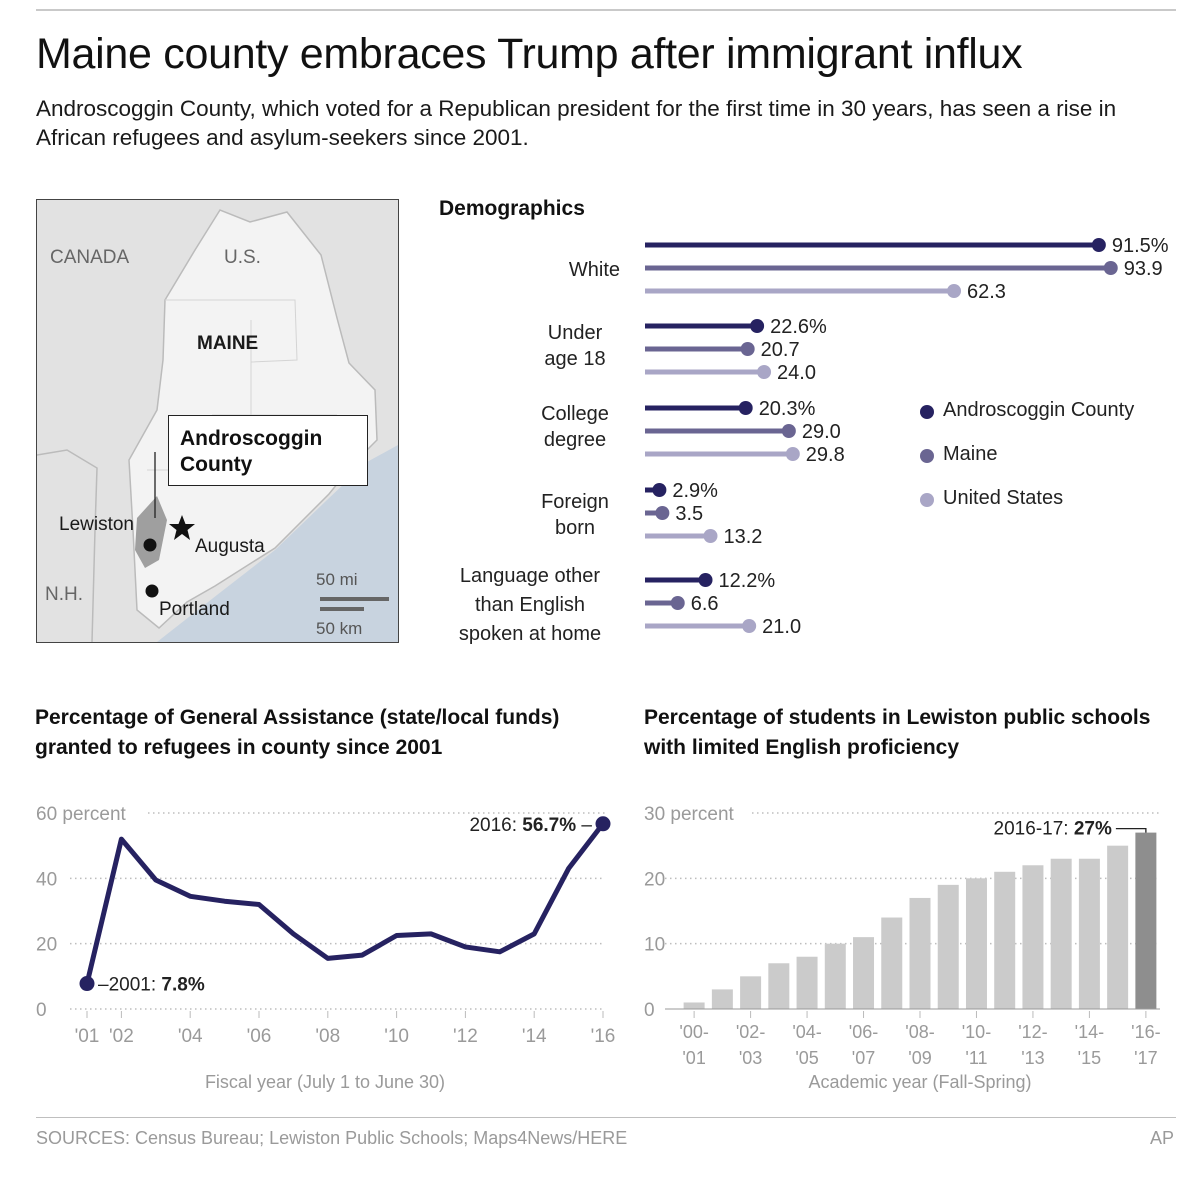 Image resolution: width=1198 pixels, height=1194 pixels. Describe the element at coordinates (151, 985) in the screenshot. I see `start-annotation: –2001: 7.8%` at that location.